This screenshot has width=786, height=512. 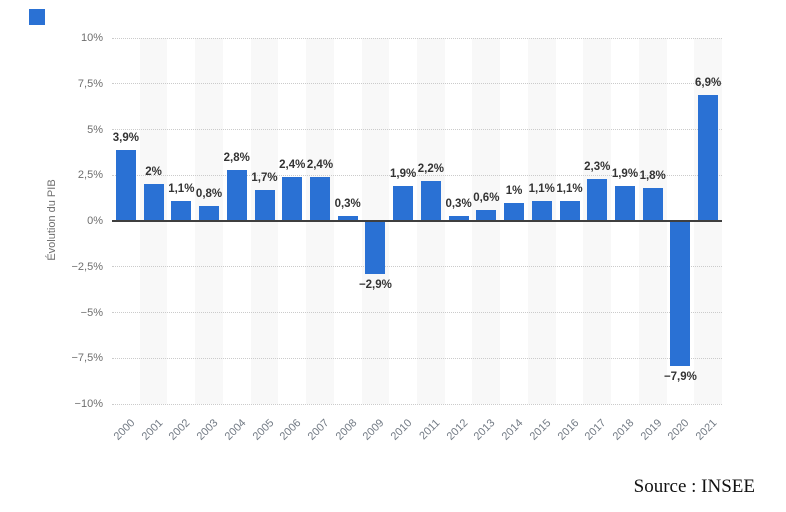 What do you see at coordinates (680, 376) in the screenshot?
I see `bar-value-label: −7,9%` at bounding box center [680, 376].